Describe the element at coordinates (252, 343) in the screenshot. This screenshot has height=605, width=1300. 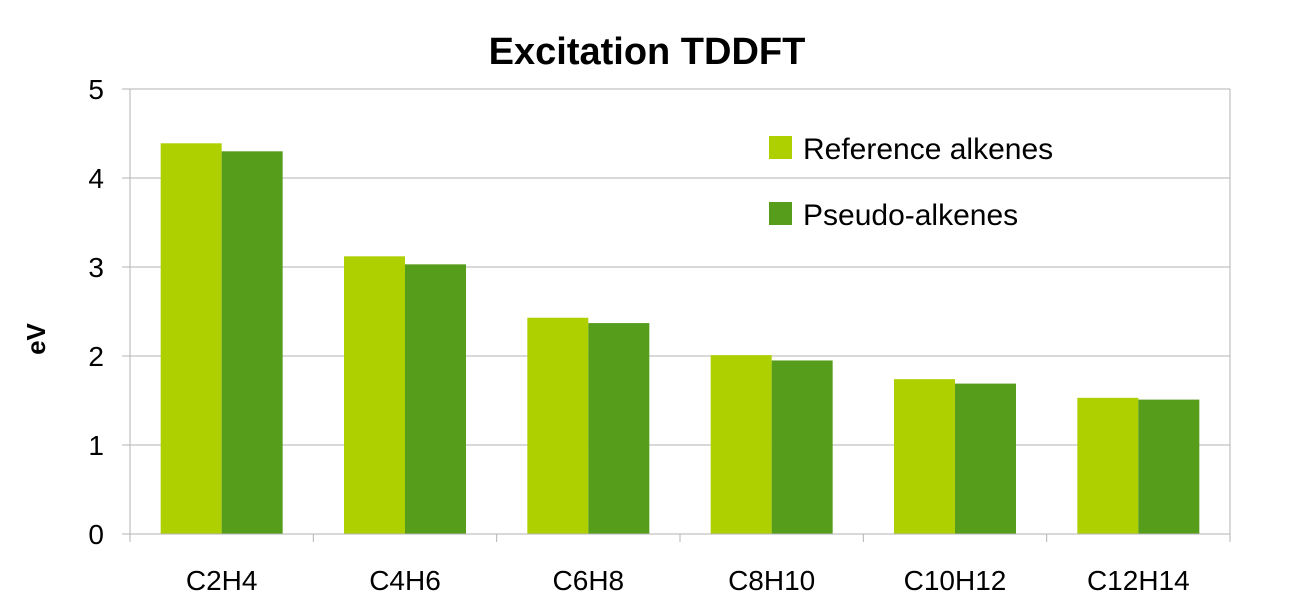
I see `bar-pseudo-alkenes-c2h4` at that location.